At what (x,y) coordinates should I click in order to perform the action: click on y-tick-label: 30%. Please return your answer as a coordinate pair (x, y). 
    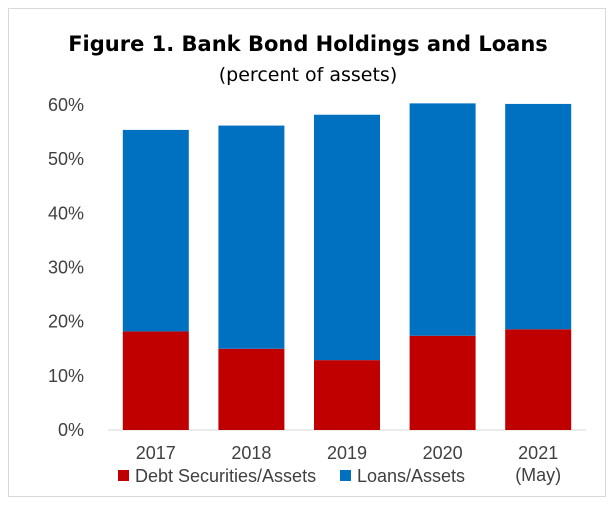
    Looking at the image, I should click on (66, 268).